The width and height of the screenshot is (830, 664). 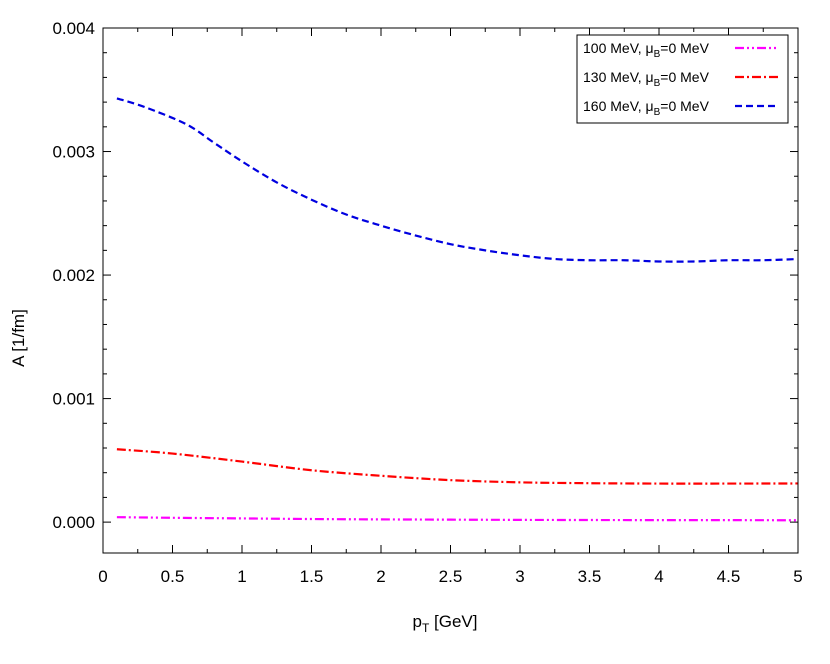 I want to click on y-tick-label: 0.001, so click(x=73, y=399).